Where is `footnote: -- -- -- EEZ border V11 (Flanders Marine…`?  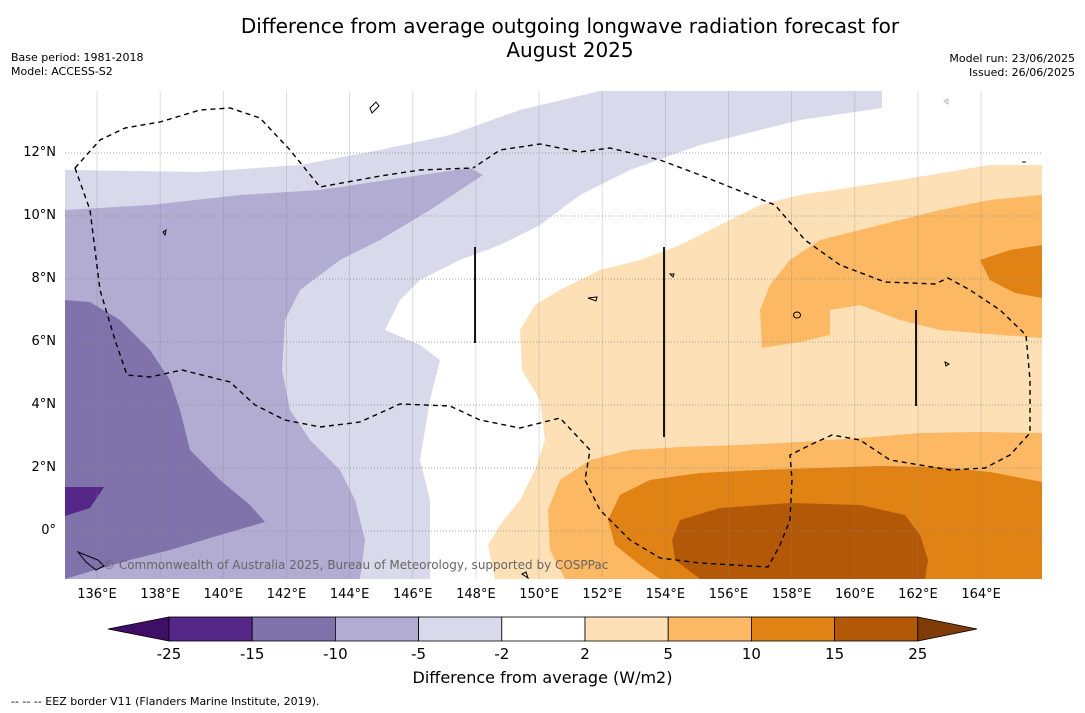
footnote: -- -- -- EEZ border V11 (Flanders Marine… is located at coordinates (165, 701).